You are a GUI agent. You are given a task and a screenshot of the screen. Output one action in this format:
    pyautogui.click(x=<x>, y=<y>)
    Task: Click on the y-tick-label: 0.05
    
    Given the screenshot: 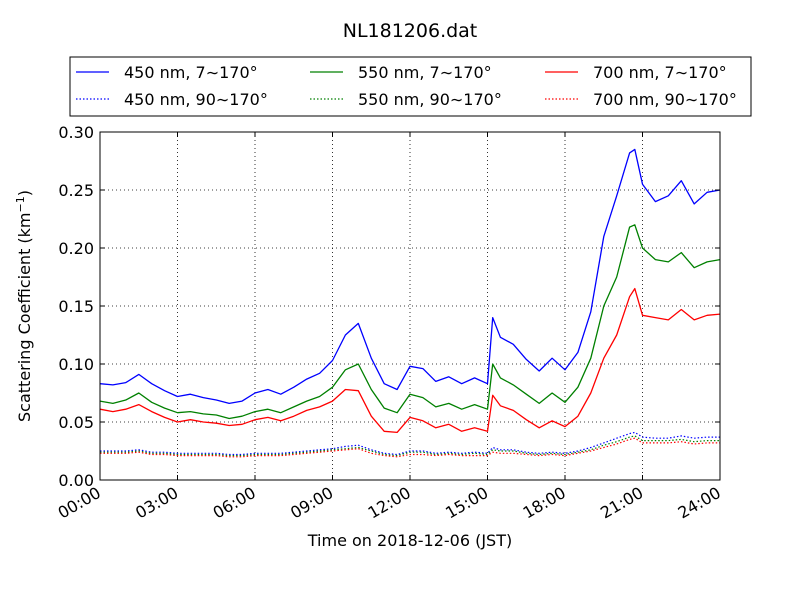 What is the action you would take?
    pyautogui.click(x=76, y=422)
    